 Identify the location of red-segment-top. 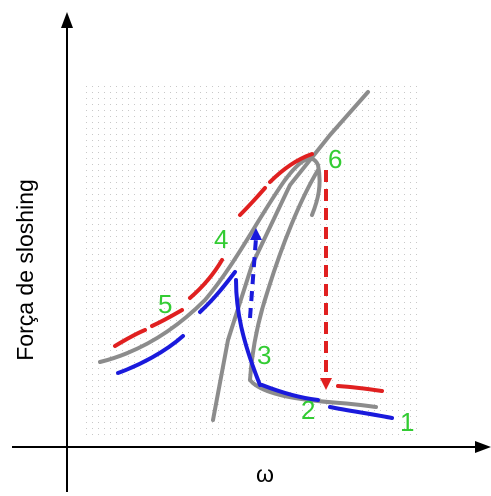
(291, 168).